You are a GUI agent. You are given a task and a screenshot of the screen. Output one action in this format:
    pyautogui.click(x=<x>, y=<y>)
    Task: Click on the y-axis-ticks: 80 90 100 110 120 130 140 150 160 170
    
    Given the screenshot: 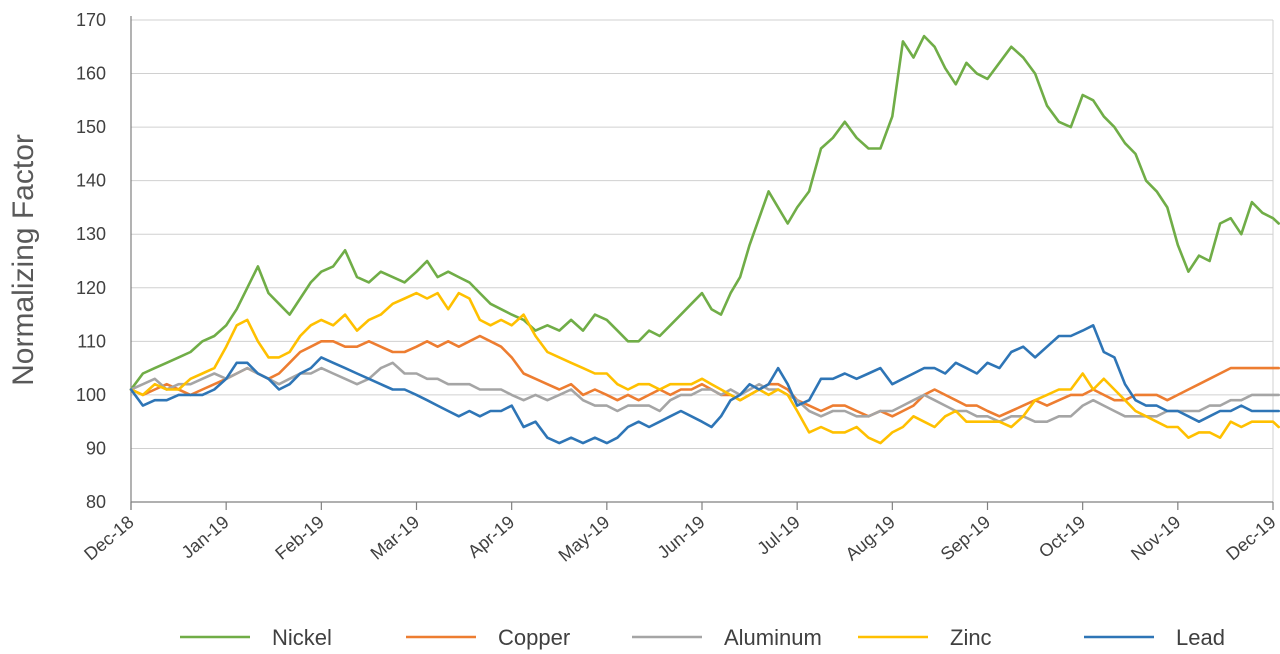 What is the action you would take?
    pyautogui.click(x=91, y=261)
    